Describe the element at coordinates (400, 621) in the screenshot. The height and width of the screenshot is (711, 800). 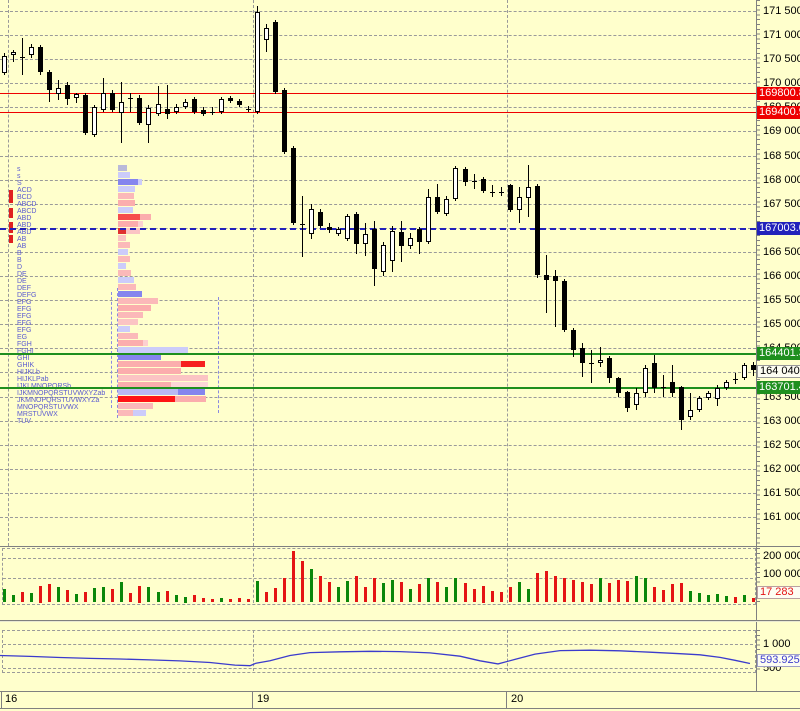
I see `panel-separator` at that location.